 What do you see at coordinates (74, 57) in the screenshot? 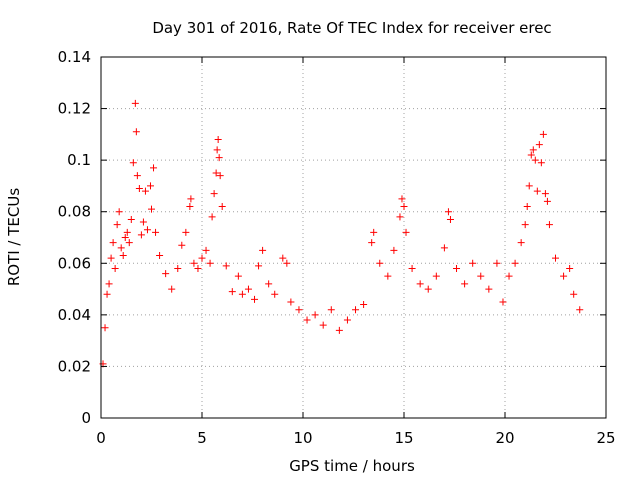
I see `y-tick-label: 0.14` at bounding box center [74, 57].